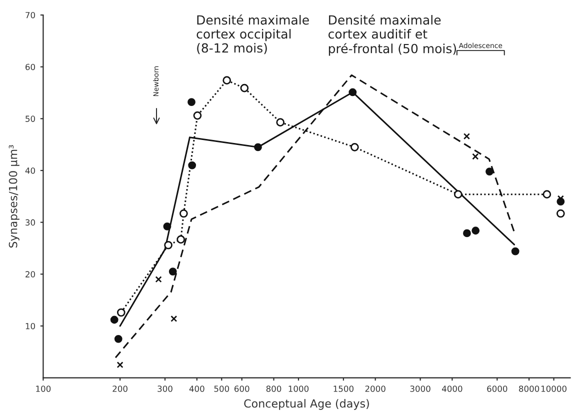 The height and width of the screenshot is (417, 576). What do you see at coordinates (31, 15) in the screenshot?
I see `y-tick-label: 70` at bounding box center [31, 15].